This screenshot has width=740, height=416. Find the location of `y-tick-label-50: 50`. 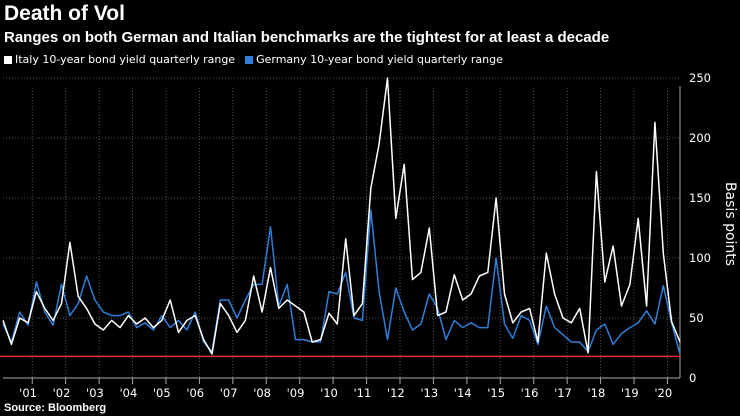

y-tick-label-50: 50 is located at coordinates (696, 318).